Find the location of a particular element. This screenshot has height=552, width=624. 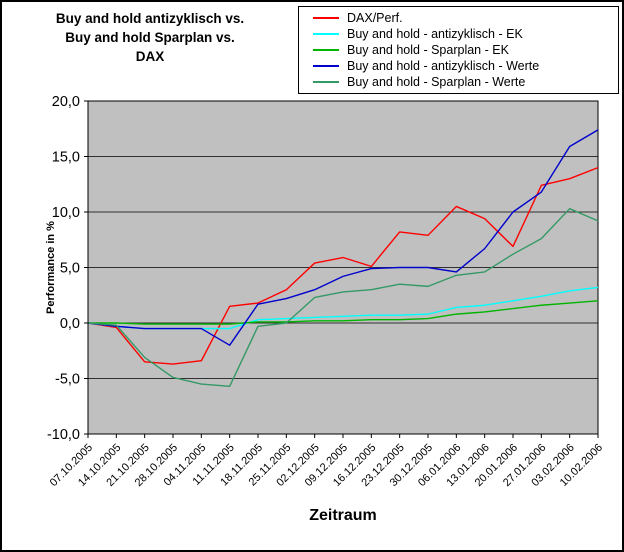

legend-label: Buy and hold - antizyklisch - Werte is located at coordinates (443, 66).